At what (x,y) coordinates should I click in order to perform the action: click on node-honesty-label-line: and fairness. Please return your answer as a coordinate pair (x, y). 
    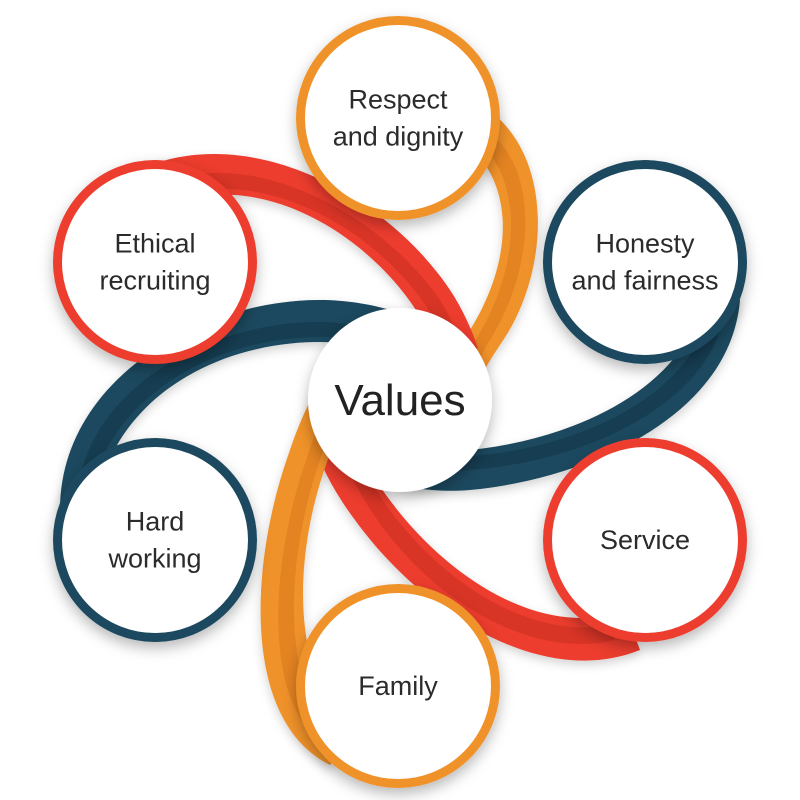
    Looking at the image, I should click on (644, 281).